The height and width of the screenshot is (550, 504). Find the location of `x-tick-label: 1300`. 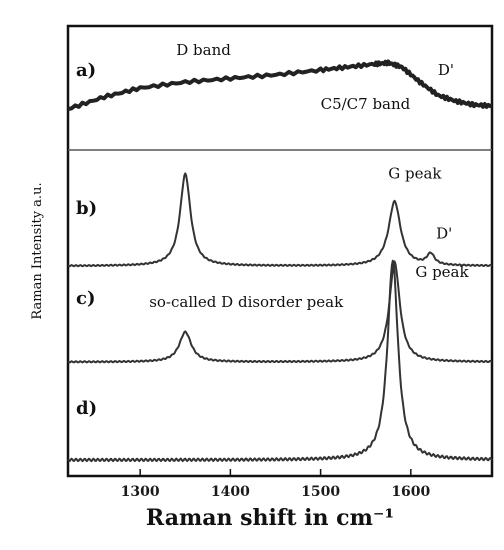

x-tick-label: 1300 is located at coordinates (140, 492).